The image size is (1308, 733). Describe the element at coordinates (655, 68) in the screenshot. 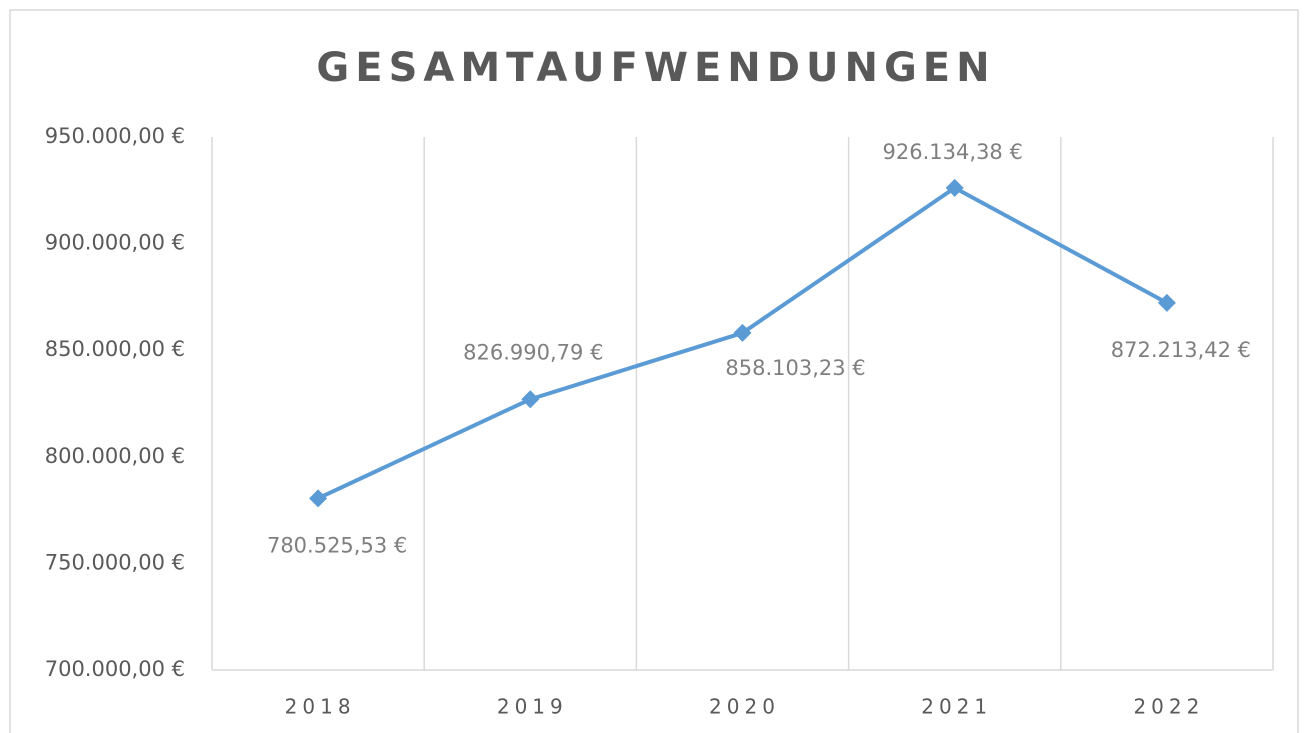

I see `chart-title: GESAMTAUFWENDUNGEN` at that location.